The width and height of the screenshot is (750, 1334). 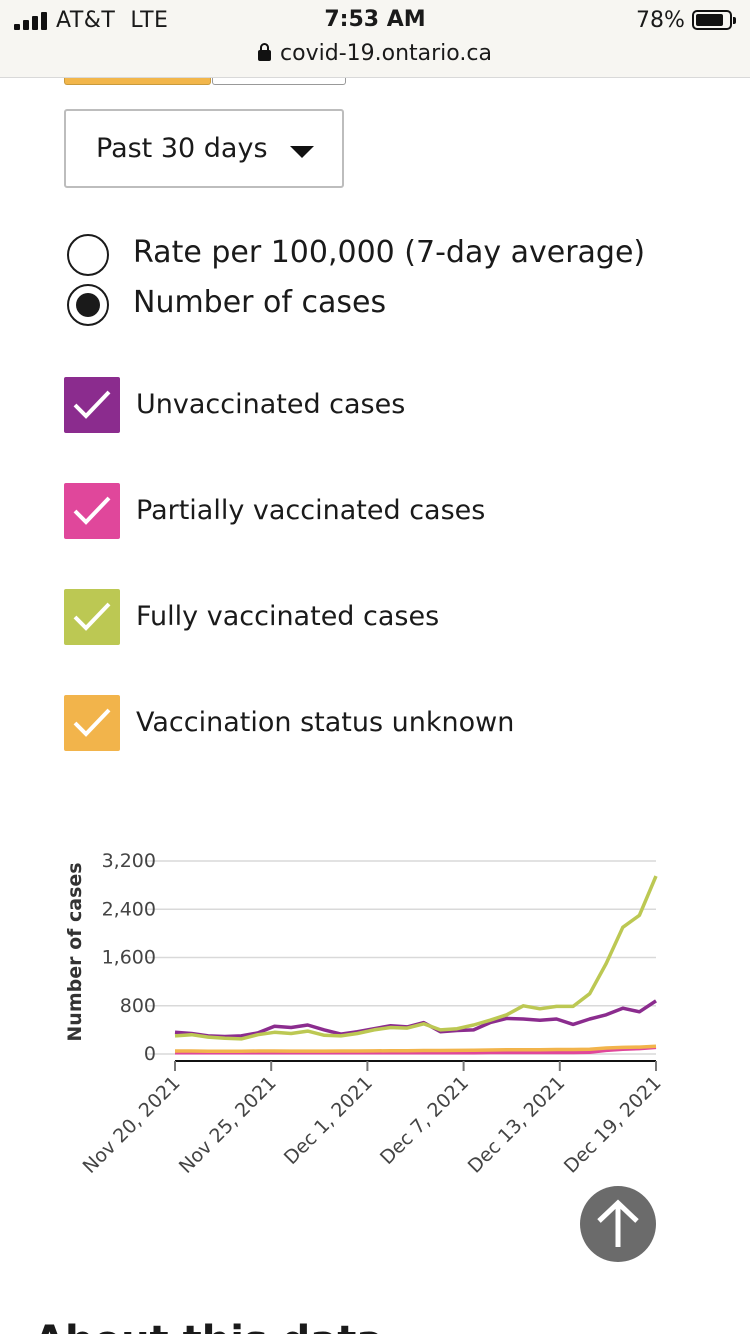 What do you see at coordinates (88, 255) in the screenshot?
I see `radio-button` at bounding box center [88, 255].